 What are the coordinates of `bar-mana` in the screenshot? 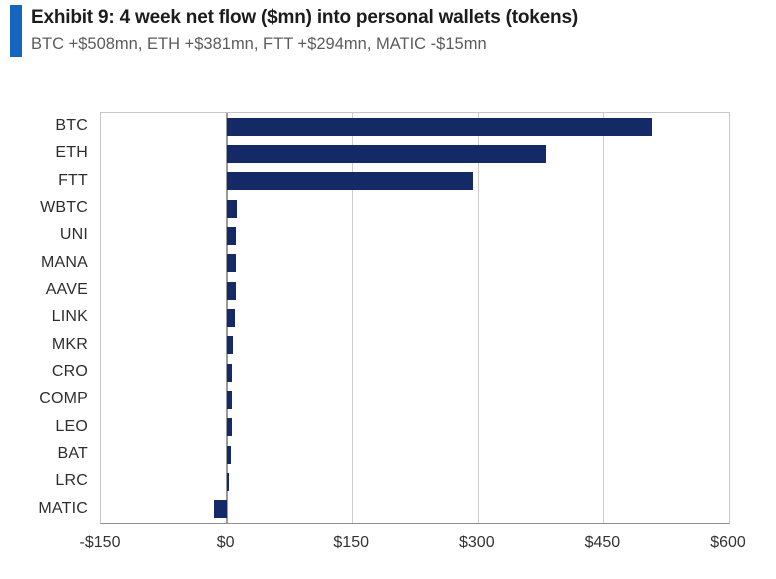 It's located at (231, 263).